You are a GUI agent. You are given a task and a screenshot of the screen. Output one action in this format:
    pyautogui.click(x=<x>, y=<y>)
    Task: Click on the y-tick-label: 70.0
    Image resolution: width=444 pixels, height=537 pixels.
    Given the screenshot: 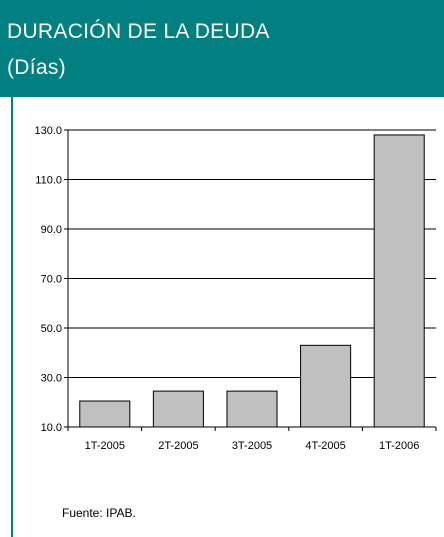 What is the action you would take?
    pyautogui.click(x=51, y=280)
    